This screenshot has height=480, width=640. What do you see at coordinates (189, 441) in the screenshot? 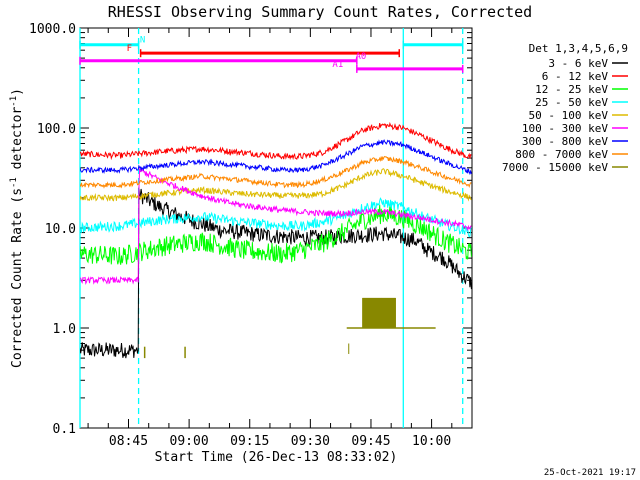
I see `x-tick-label: 09:00` at bounding box center [189, 441].